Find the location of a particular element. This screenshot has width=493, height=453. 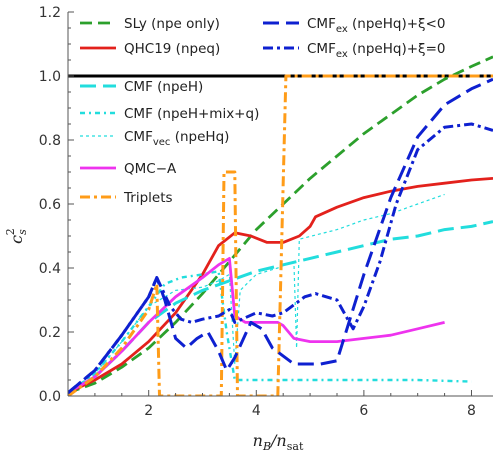

legend-label: QHC19 (npeq) is located at coordinates (172, 49).